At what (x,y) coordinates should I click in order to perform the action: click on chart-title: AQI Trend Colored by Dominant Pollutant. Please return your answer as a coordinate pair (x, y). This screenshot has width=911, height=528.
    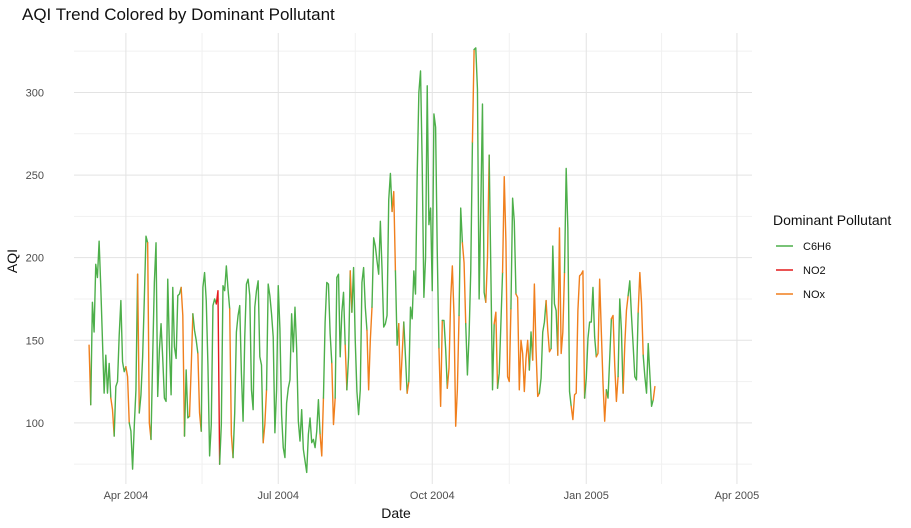
    Looking at the image, I should click on (178, 14).